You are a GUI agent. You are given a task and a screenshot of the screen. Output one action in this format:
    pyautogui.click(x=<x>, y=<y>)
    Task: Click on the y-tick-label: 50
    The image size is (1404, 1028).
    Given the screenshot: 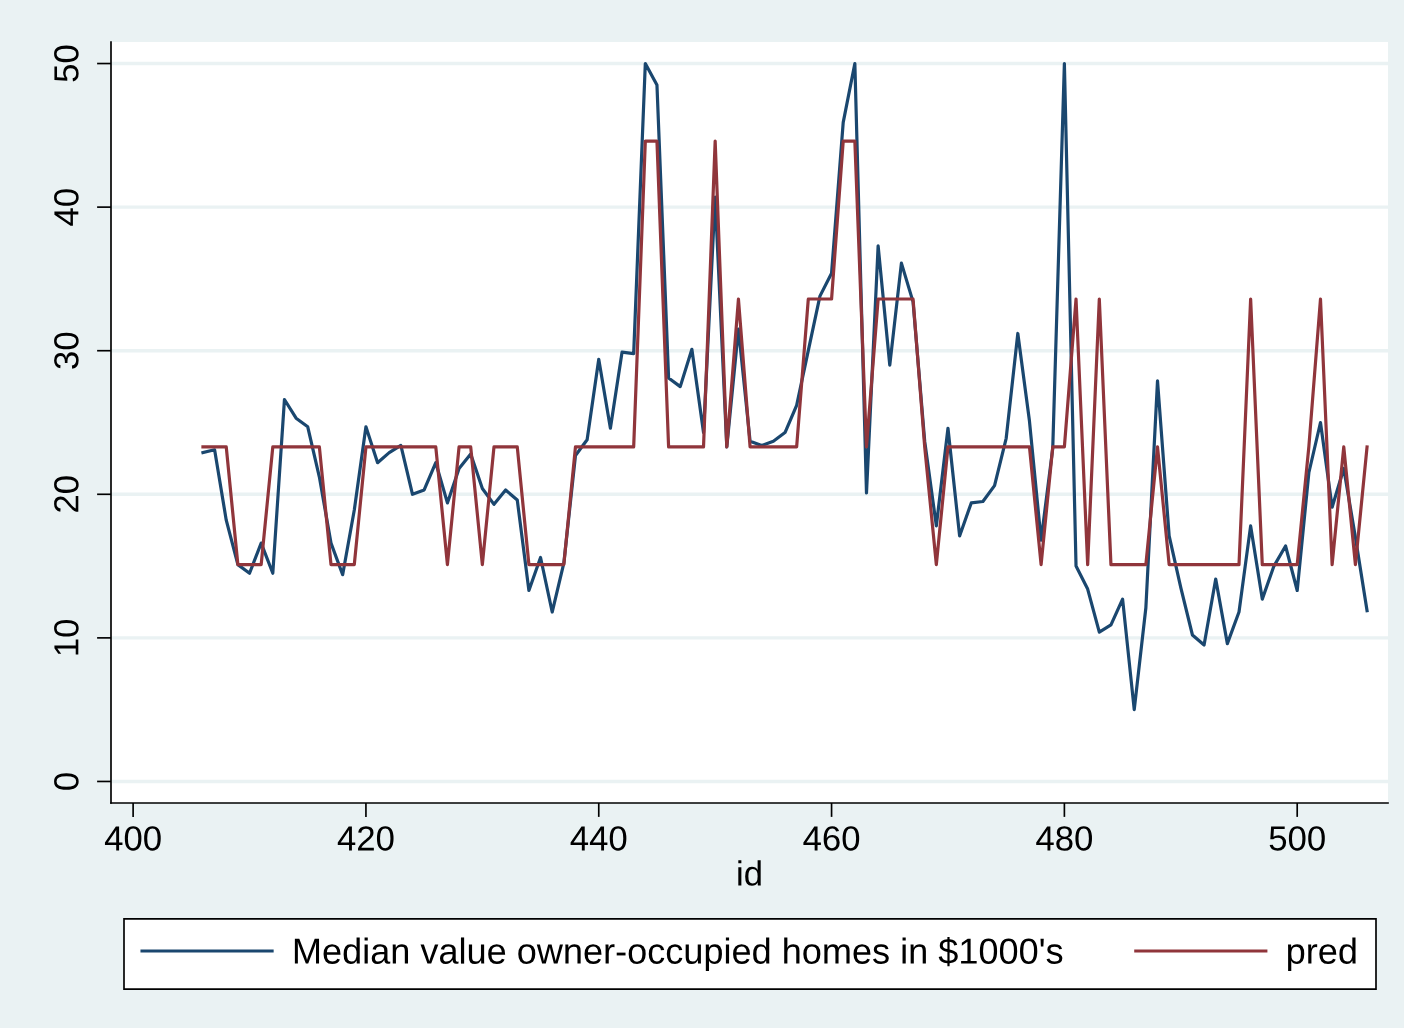 What is the action you would take?
    pyautogui.click(x=66, y=63)
    